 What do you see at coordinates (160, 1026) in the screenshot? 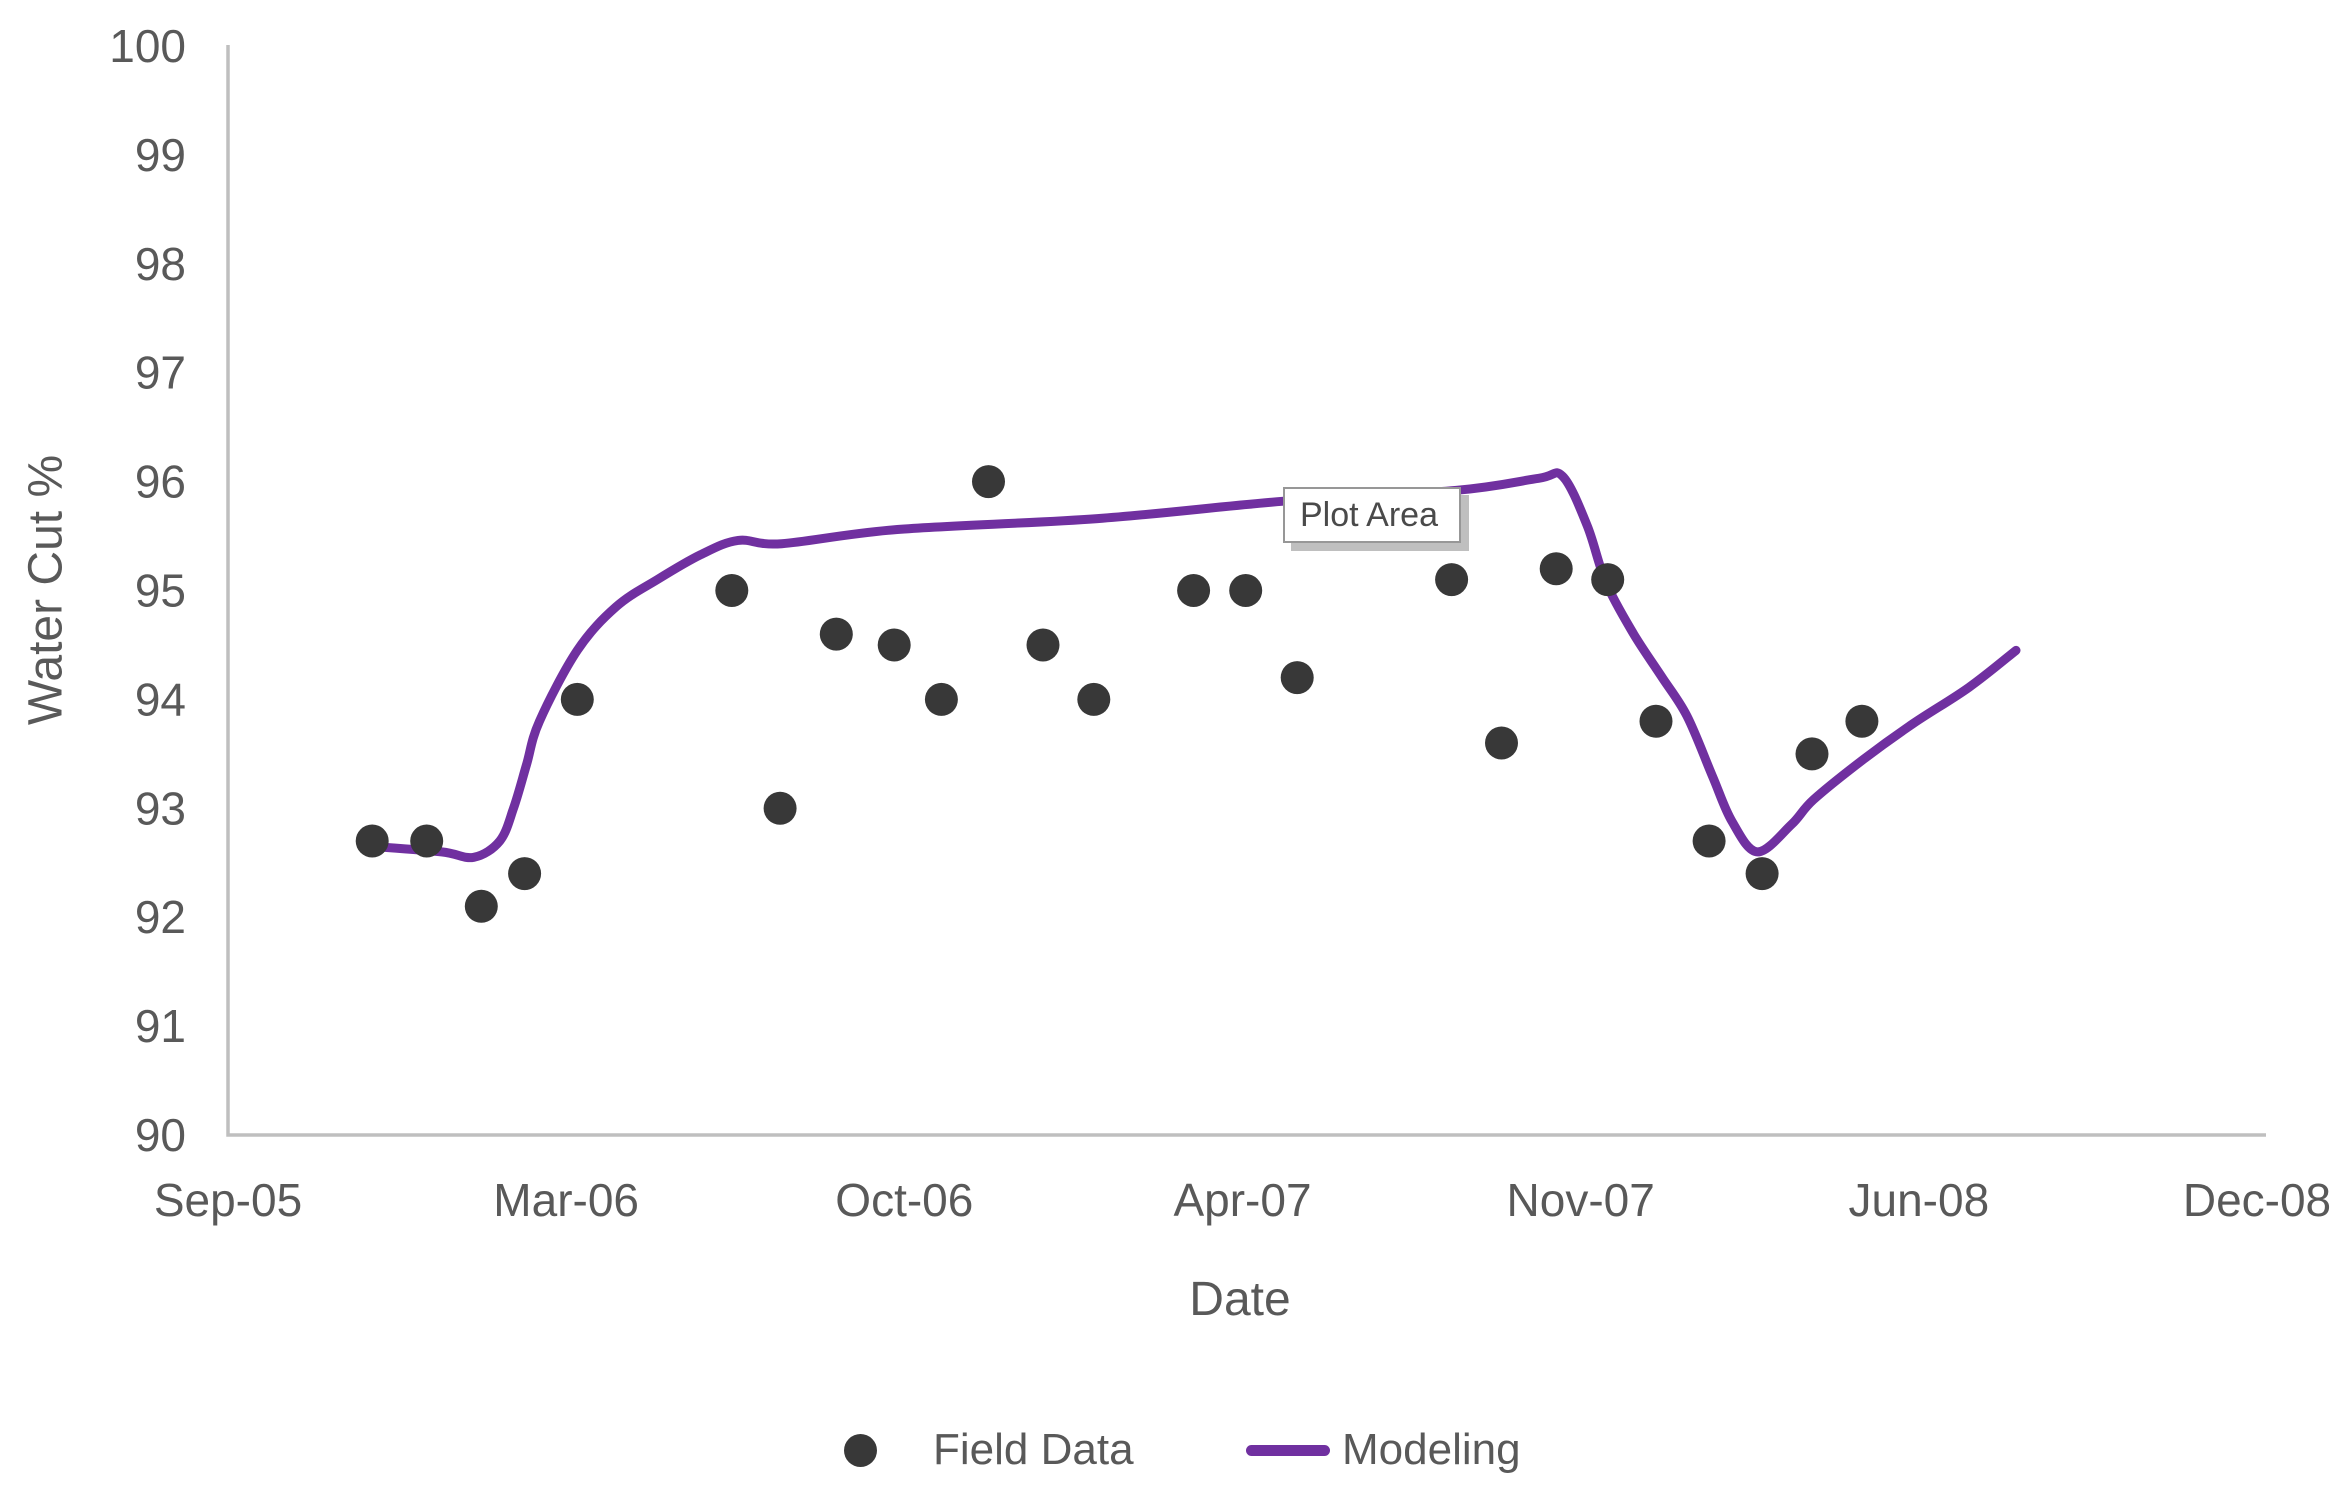
I see `y-tick-label: 91` at bounding box center [160, 1026].